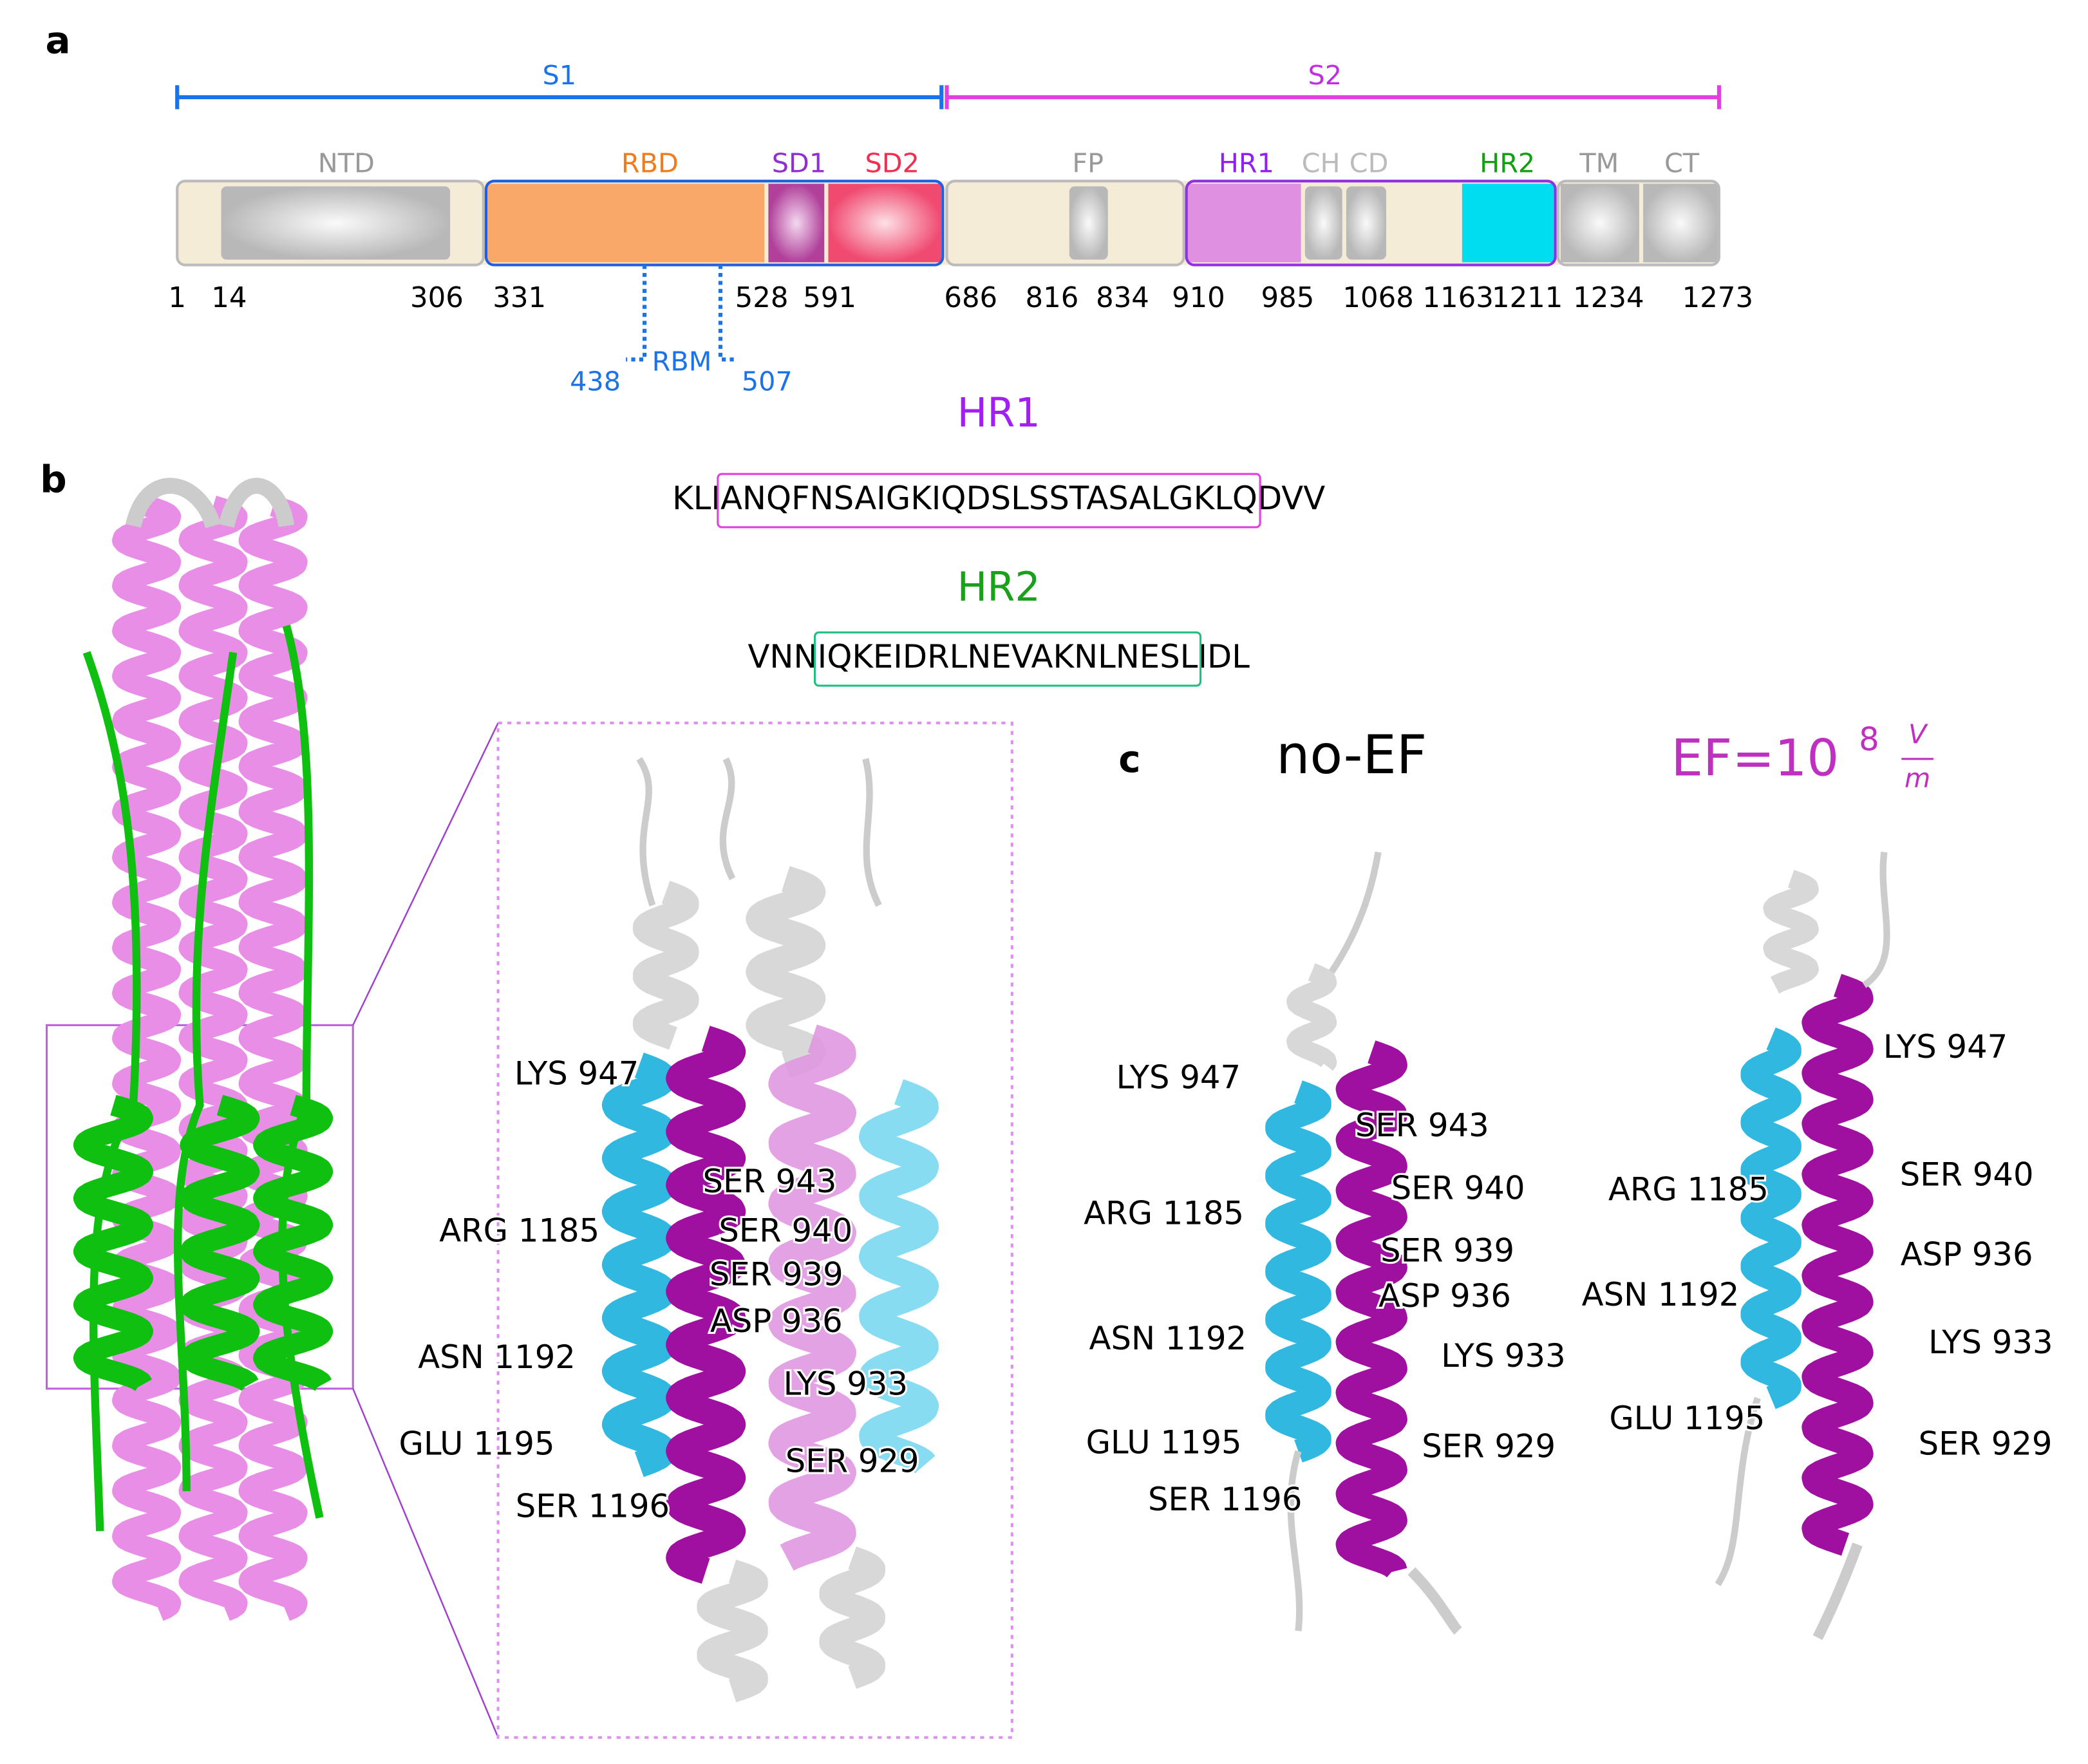 The width and height of the screenshot is (2088, 1764). What do you see at coordinates (1717, 298) in the screenshot?
I see `position-label: 1273` at bounding box center [1717, 298].